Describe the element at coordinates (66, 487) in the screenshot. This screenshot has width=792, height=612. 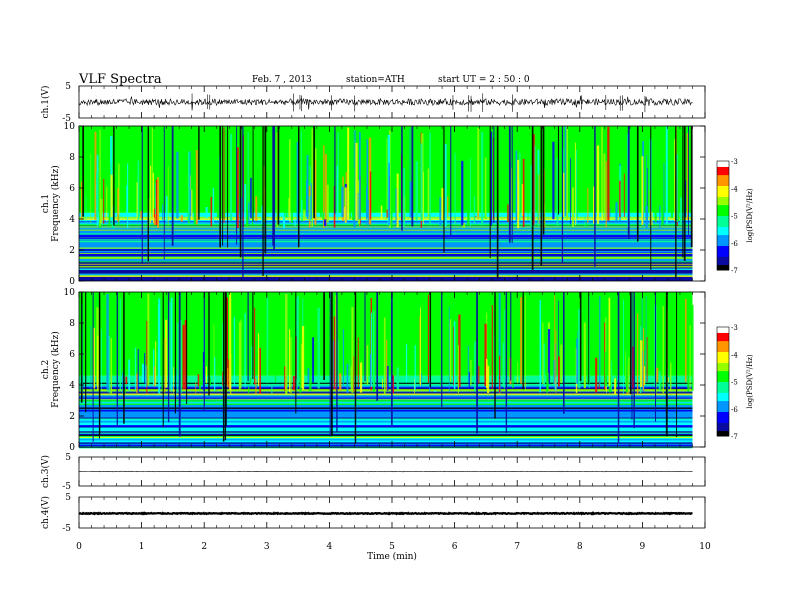
I see `y-tick-label: -5` at that location.